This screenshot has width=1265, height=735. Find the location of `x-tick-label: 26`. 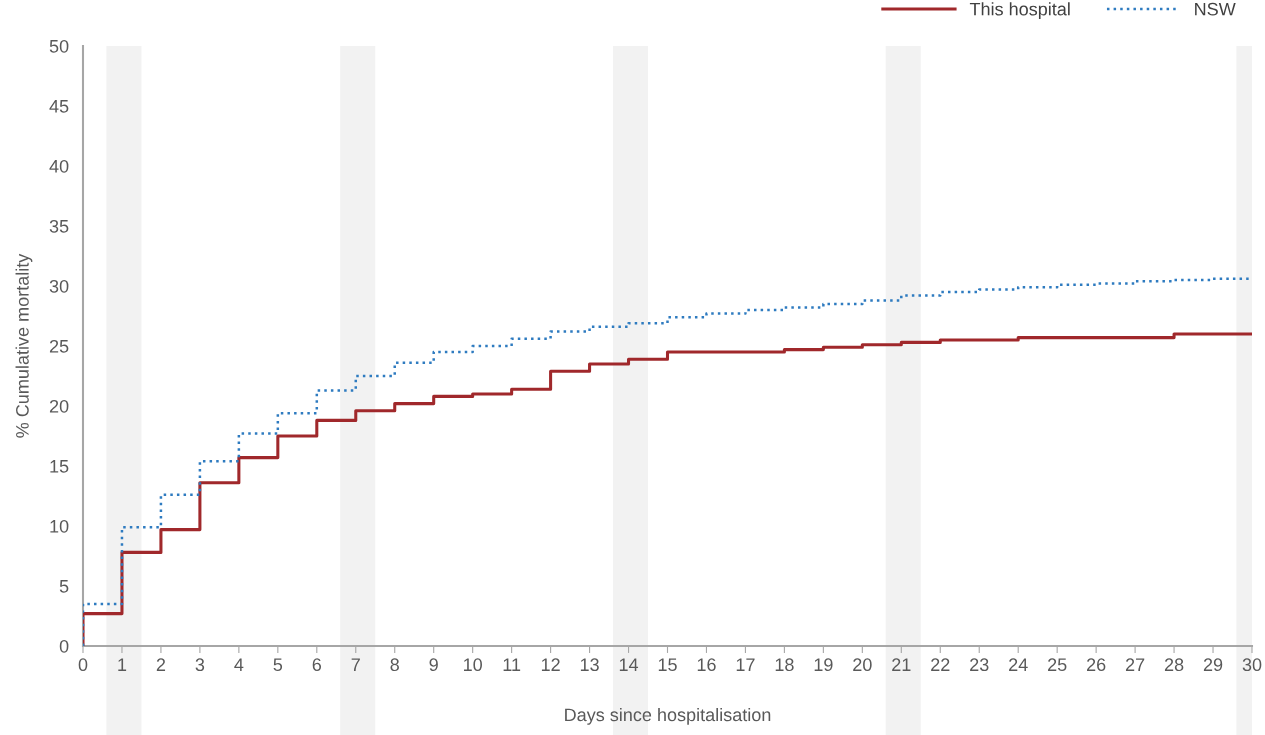

x-tick-label: 26 is located at coordinates (1096, 665).